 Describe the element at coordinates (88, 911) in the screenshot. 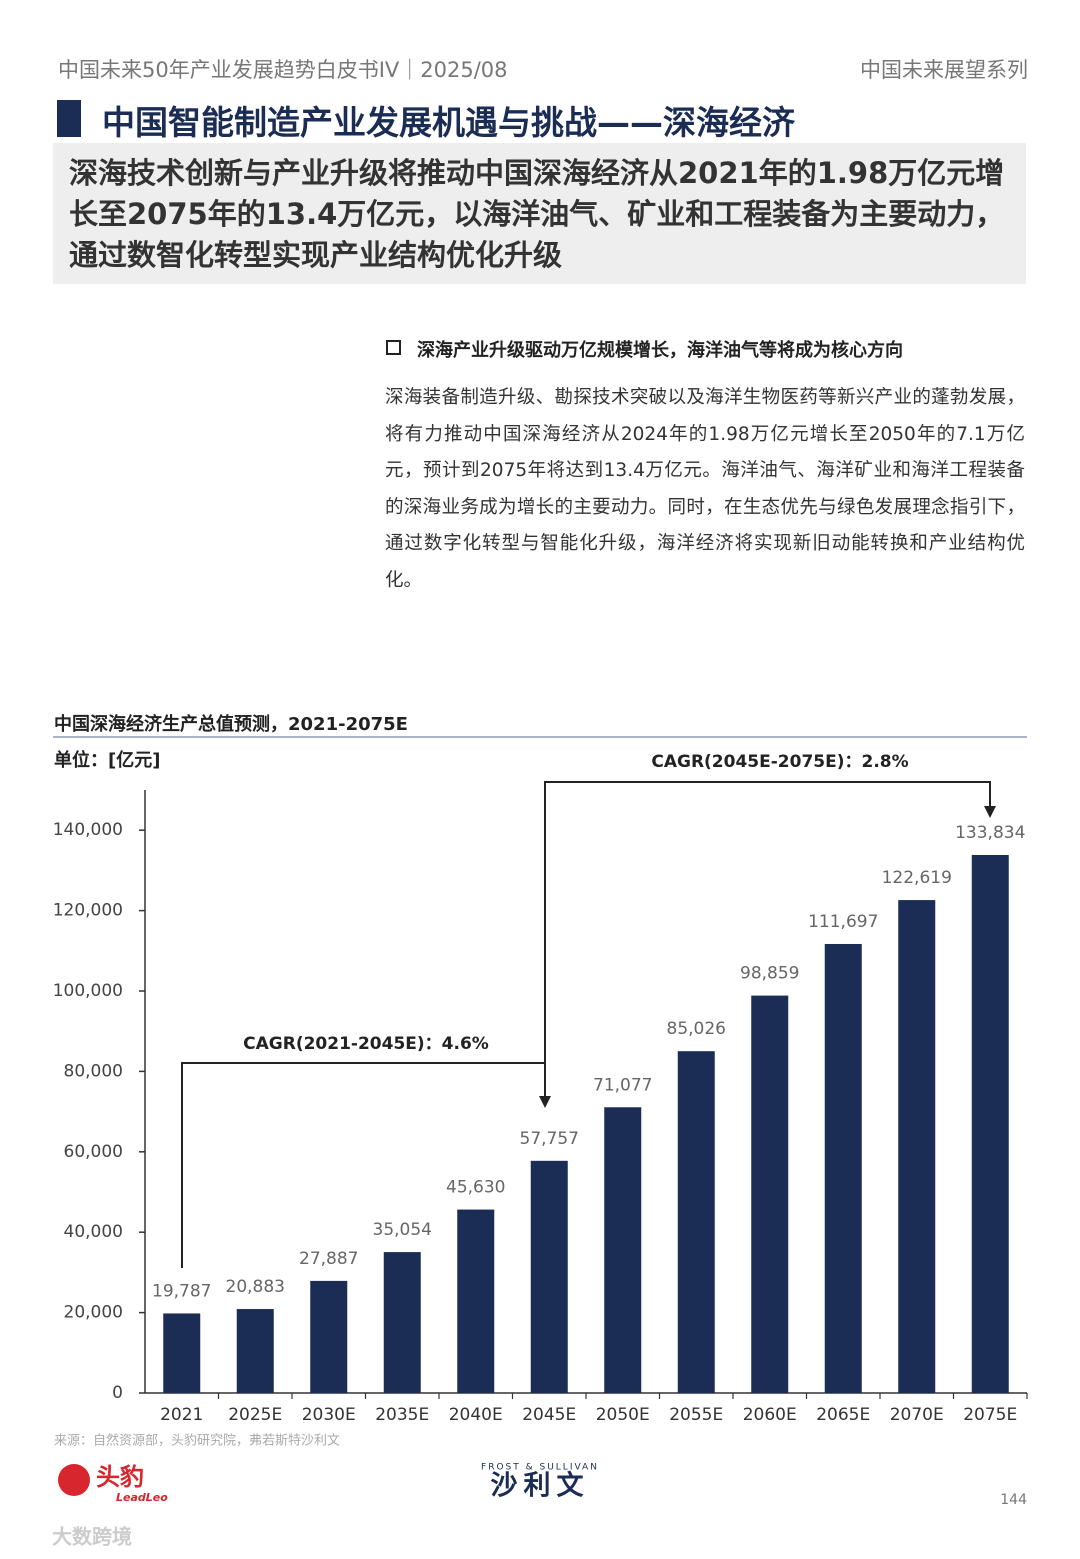

I see `y-tick-label: 120,000` at that location.